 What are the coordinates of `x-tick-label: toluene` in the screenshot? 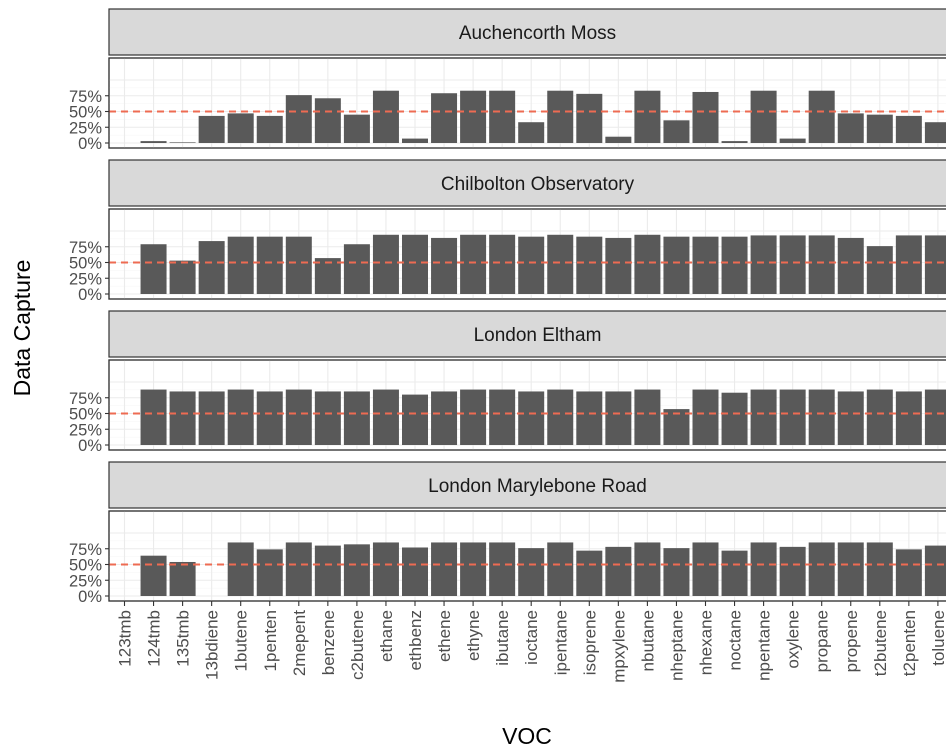 It's located at (937, 638).